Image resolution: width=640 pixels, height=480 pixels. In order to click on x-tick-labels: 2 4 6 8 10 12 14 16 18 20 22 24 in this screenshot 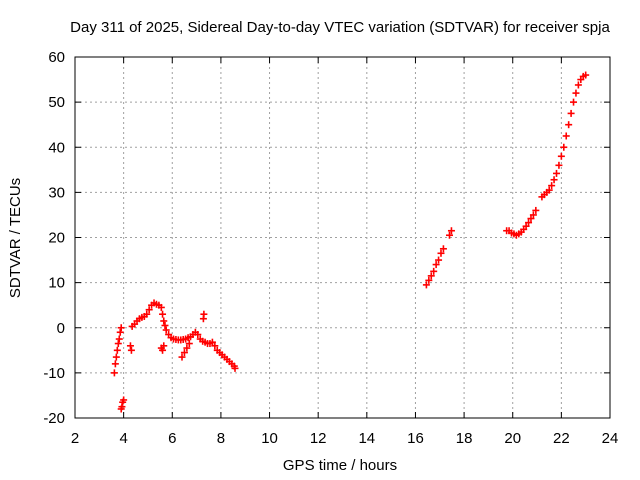, I will do `click(345, 438)`.